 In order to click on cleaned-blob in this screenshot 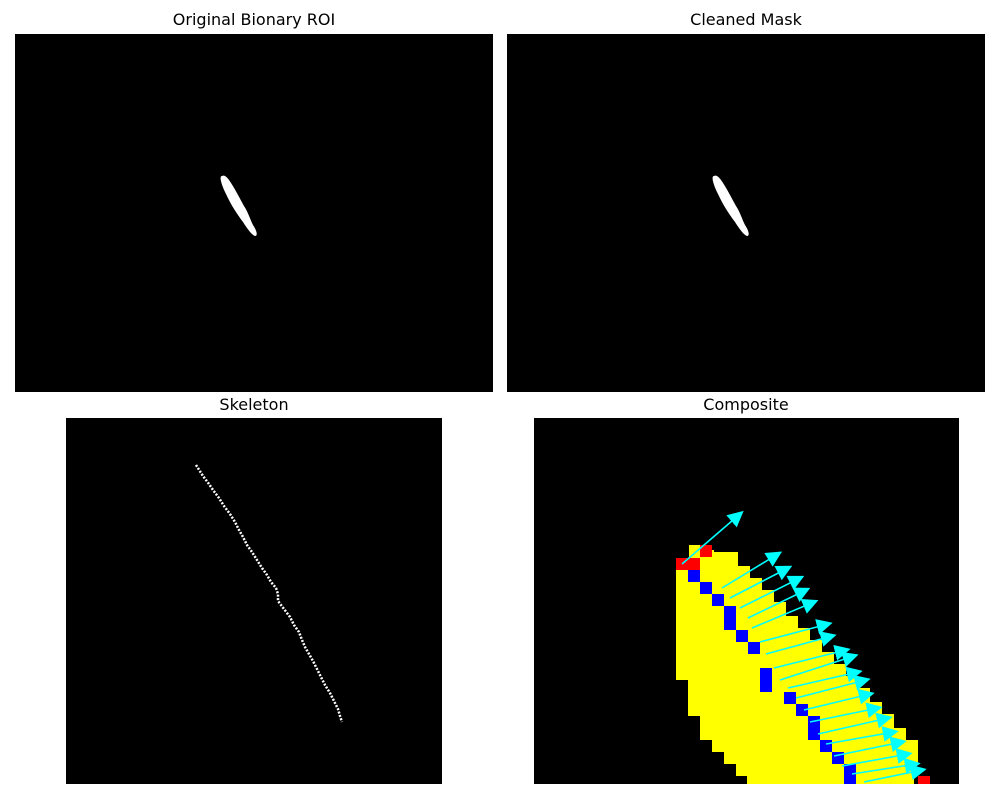, I will do `click(730, 205)`.